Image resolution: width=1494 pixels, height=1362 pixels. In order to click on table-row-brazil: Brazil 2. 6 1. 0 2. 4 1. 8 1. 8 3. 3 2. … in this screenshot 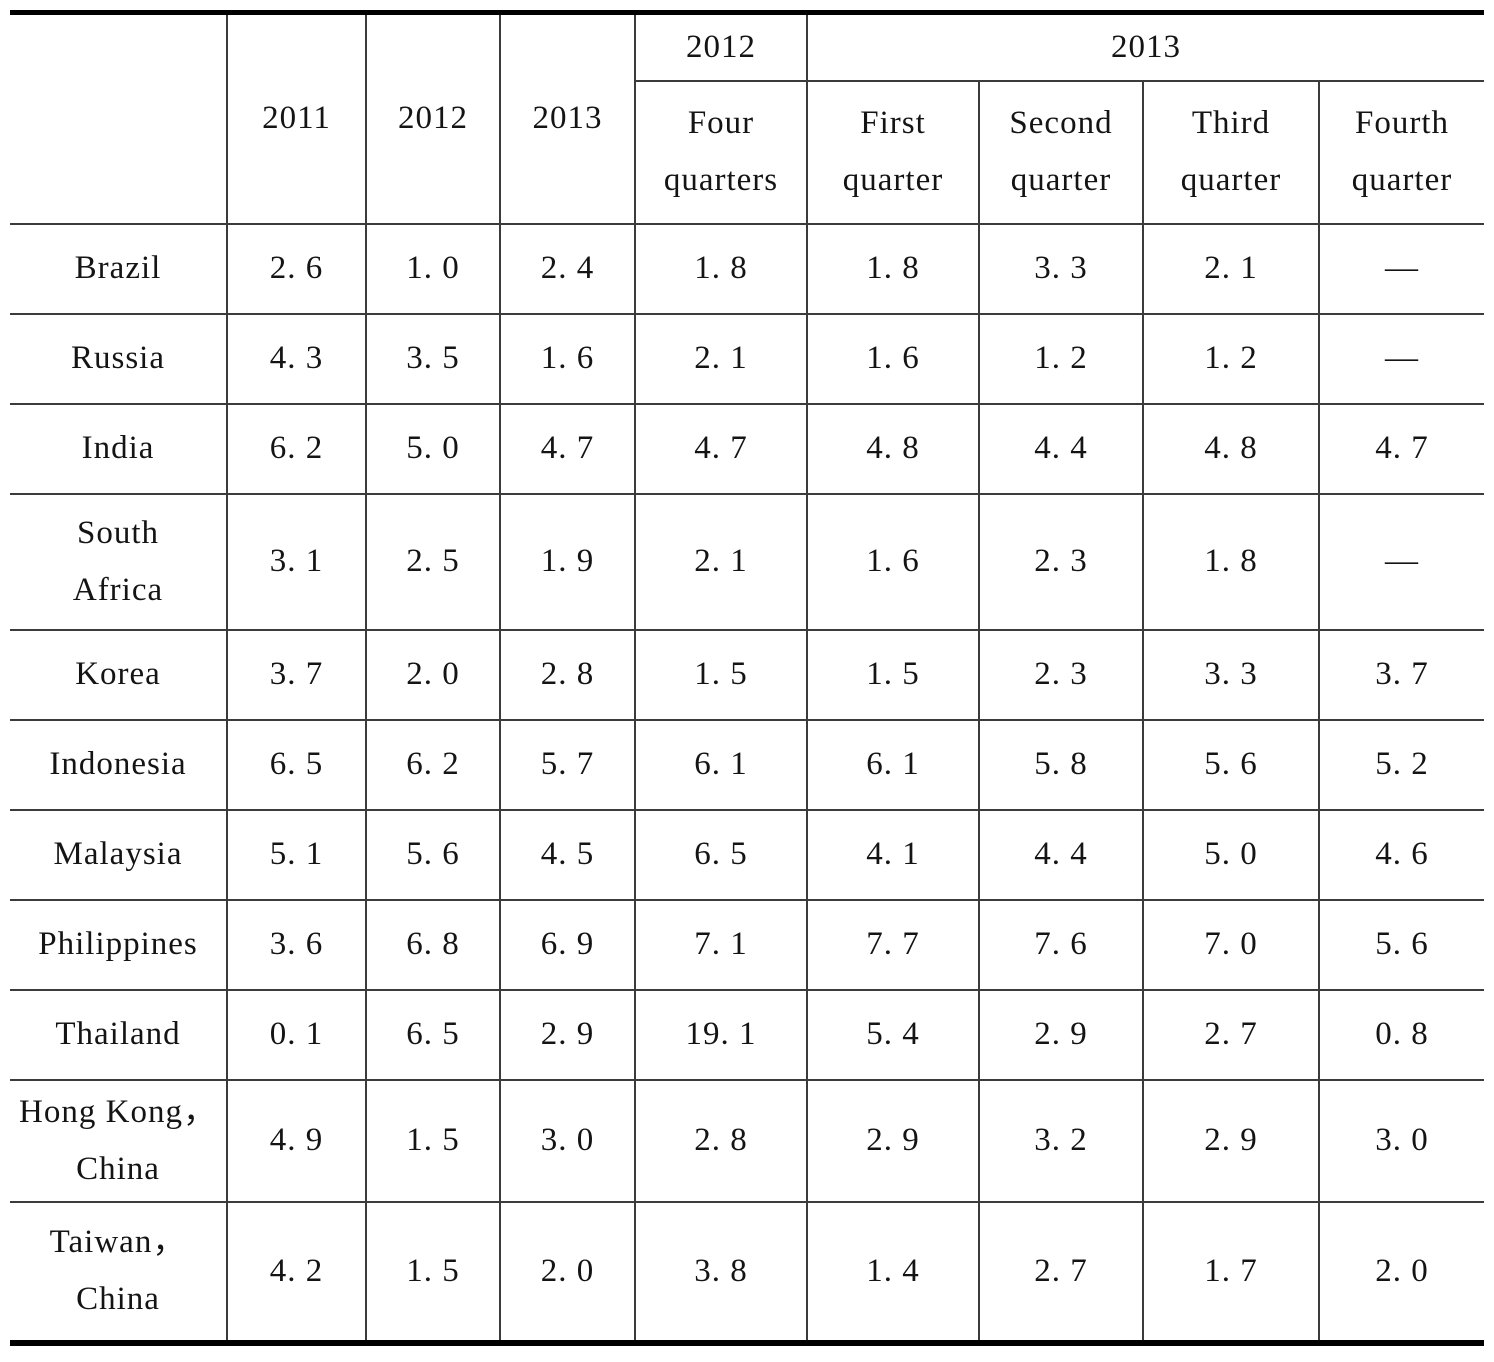, I will do `click(747, 268)`.